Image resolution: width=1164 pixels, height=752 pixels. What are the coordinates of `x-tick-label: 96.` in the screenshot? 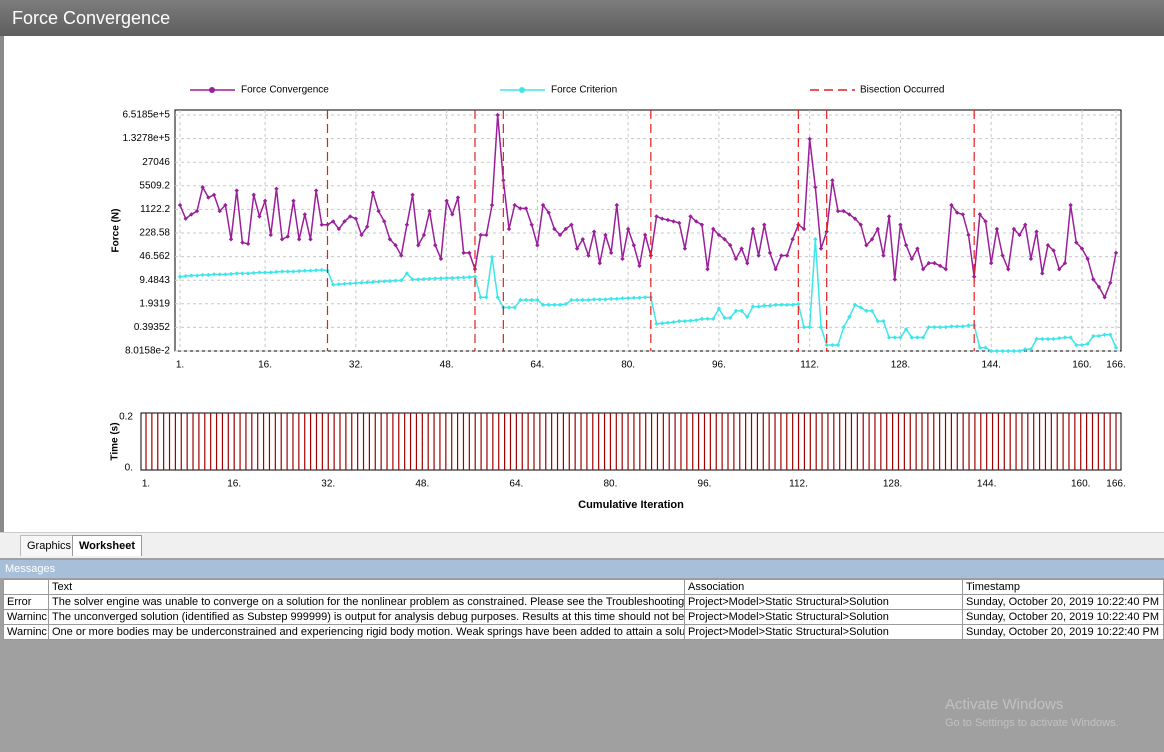 It's located at (705, 484).